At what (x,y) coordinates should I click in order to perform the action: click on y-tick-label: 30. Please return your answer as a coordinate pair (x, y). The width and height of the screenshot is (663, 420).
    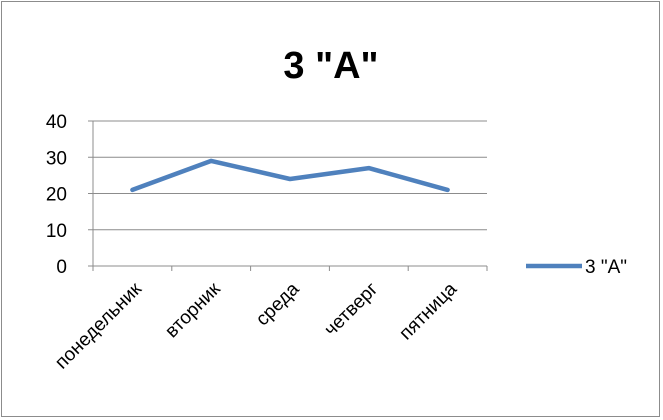
    Looking at the image, I should click on (56, 158).